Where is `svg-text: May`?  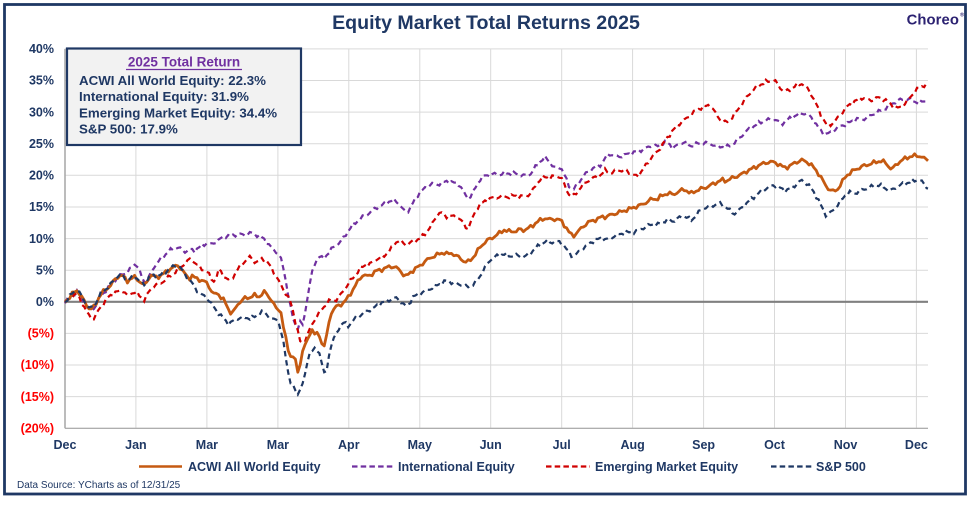 svg-text: May is located at coordinates (420, 445).